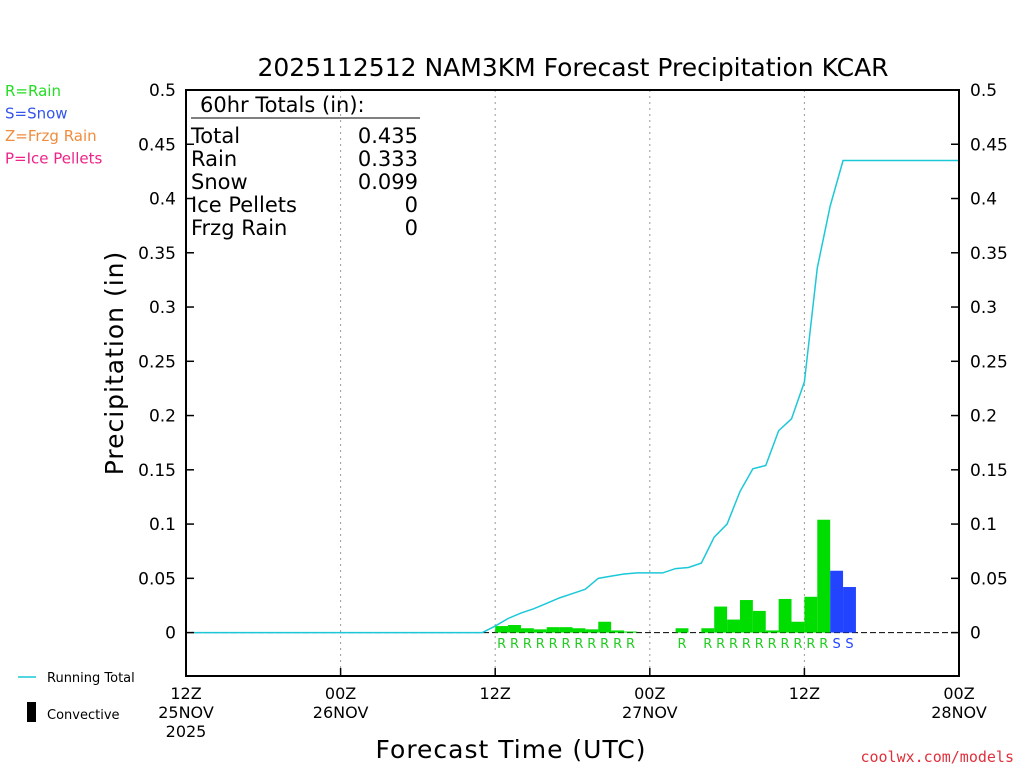 This screenshot has height=768, width=1024. Describe the element at coordinates (983, 525) in the screenshot. I see `y-tick-label-right: 0.1` at that location.